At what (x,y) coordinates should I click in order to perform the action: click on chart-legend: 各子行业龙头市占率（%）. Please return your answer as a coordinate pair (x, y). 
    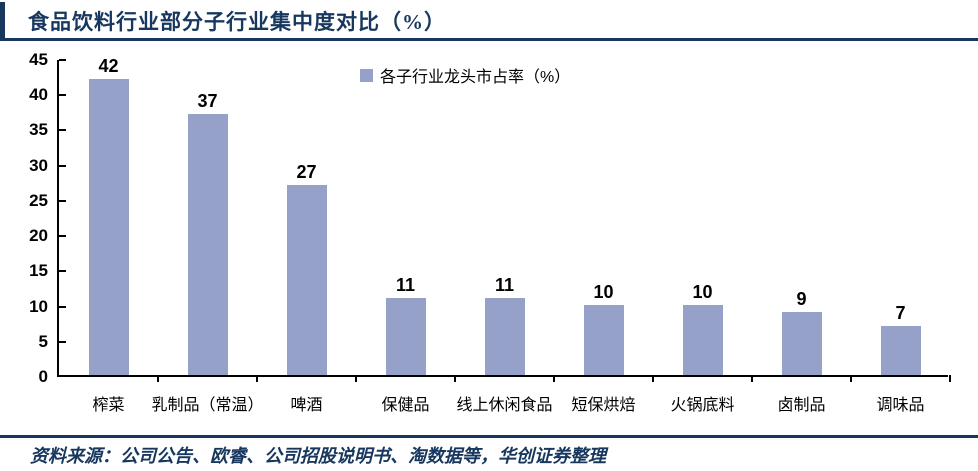
    Looking at the image, I should click on (465, 75).